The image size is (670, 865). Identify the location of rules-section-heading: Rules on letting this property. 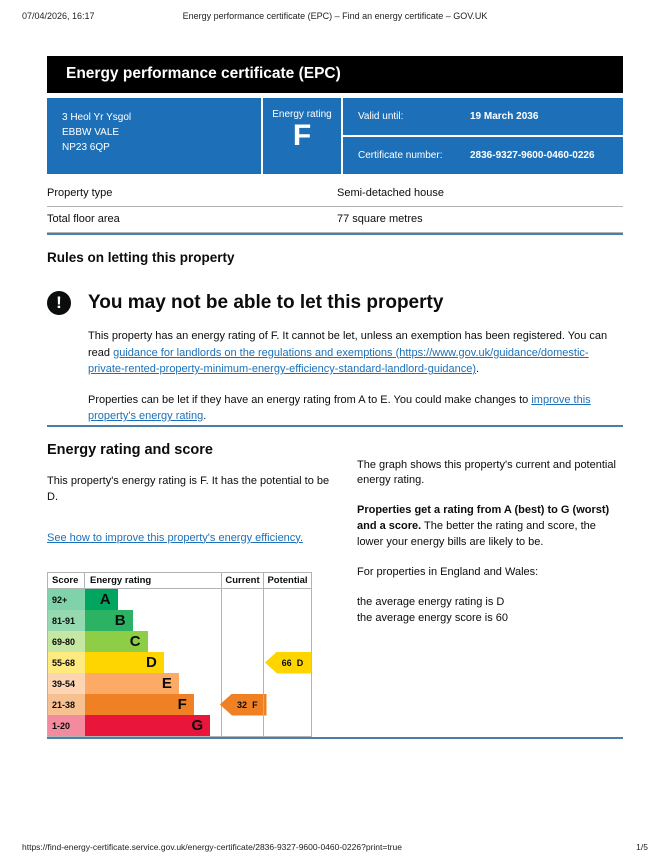
(141, 257).